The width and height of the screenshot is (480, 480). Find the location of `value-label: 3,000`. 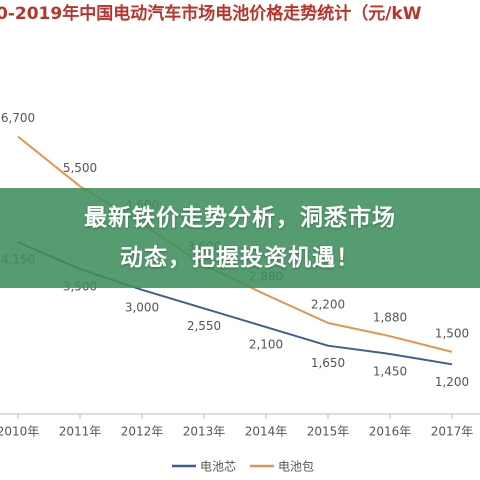

value-label: 3,000 is located at coordinates (142, 307).